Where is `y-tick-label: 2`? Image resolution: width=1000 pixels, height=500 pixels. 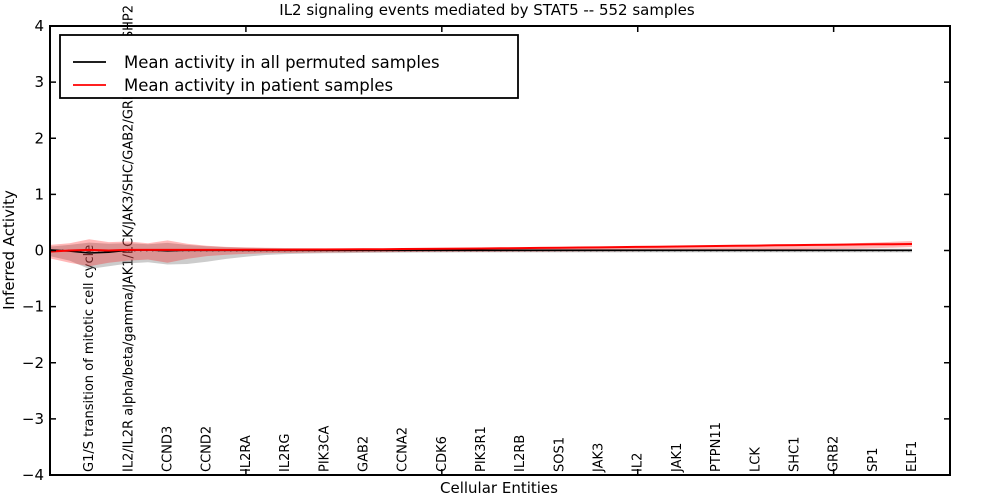 y-tick-label: 2 is located at coordinates (39, 138).